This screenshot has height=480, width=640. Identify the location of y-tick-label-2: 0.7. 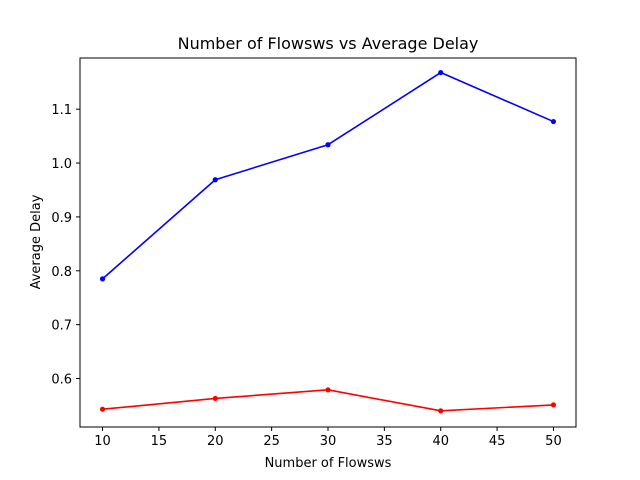
(61, 326).